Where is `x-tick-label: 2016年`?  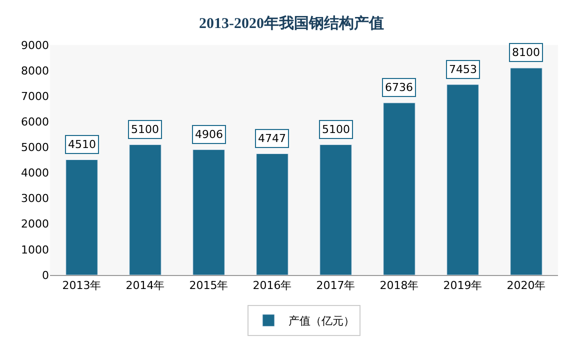 x-tick-label: 2016年 is located at coordinates (272, 285).